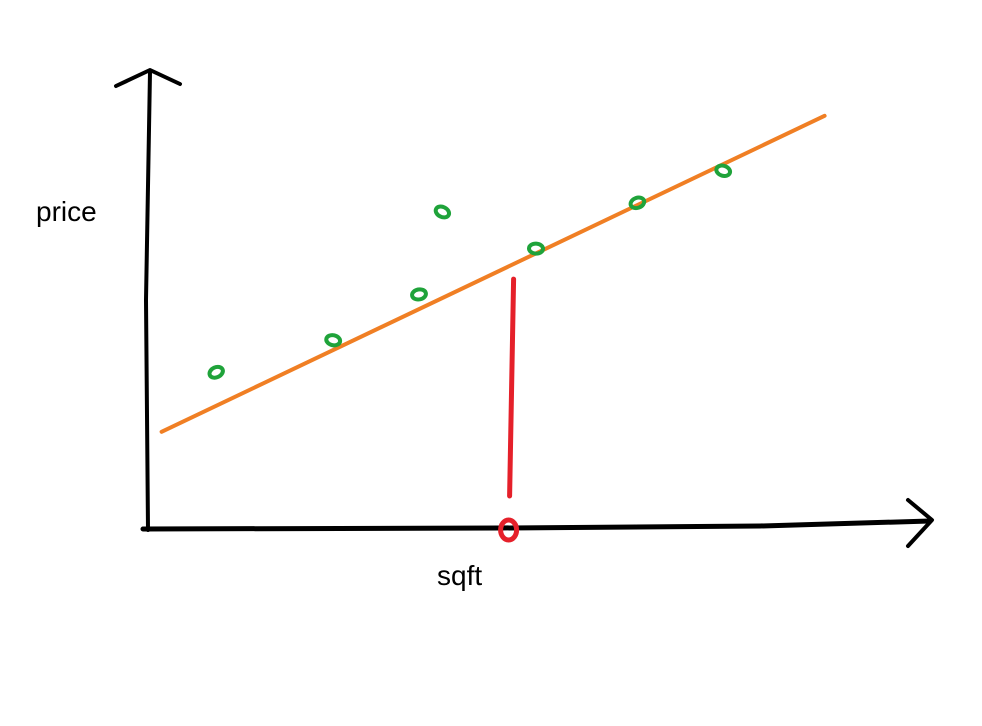 The height and width of the screenshot is (726, 982). Describe the element at coordinates (148, 78) in the screenshot. I see `y-axis-arrowhead` at that location.